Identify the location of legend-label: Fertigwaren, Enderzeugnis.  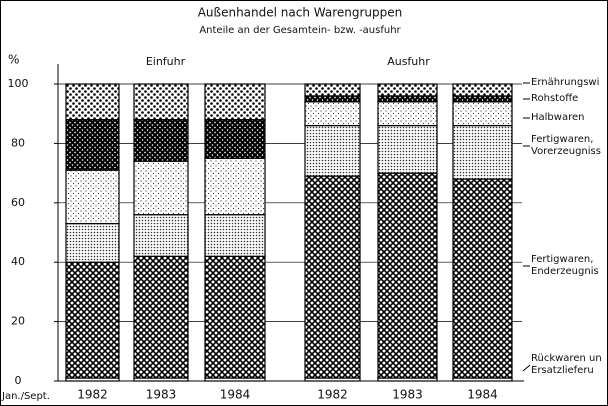
(565, 265).